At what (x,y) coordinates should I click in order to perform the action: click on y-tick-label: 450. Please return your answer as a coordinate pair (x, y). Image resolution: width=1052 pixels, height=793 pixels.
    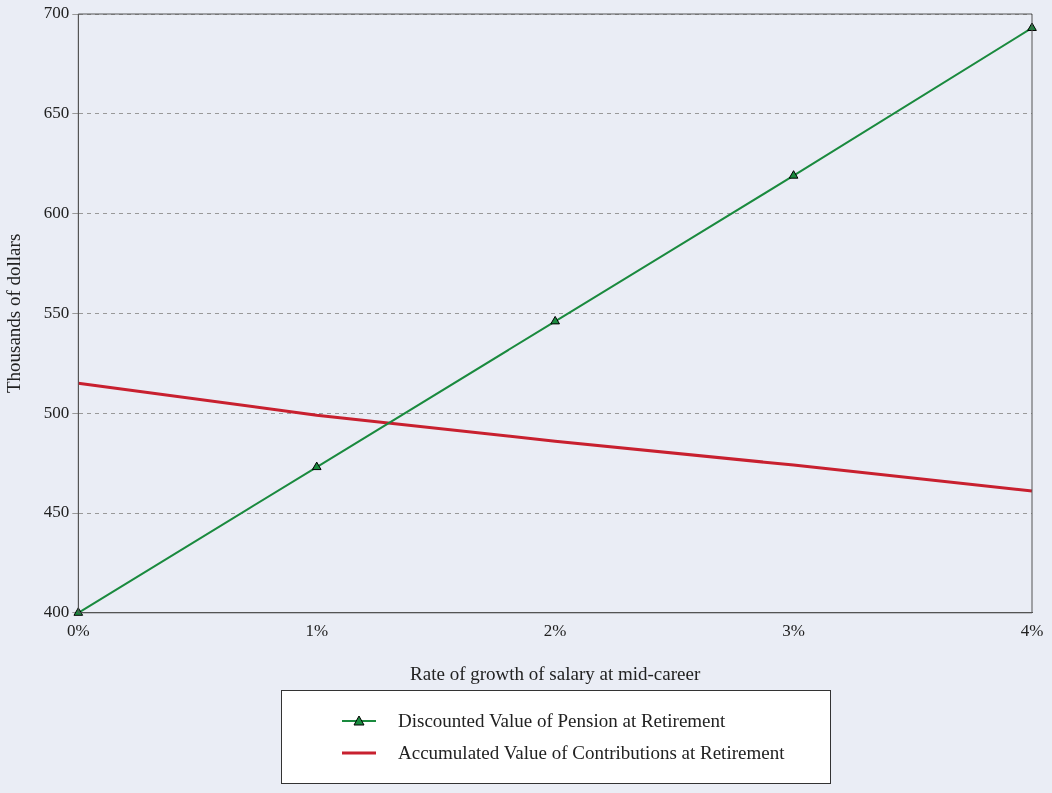
    Looking at the image, I should click on (56, 512).